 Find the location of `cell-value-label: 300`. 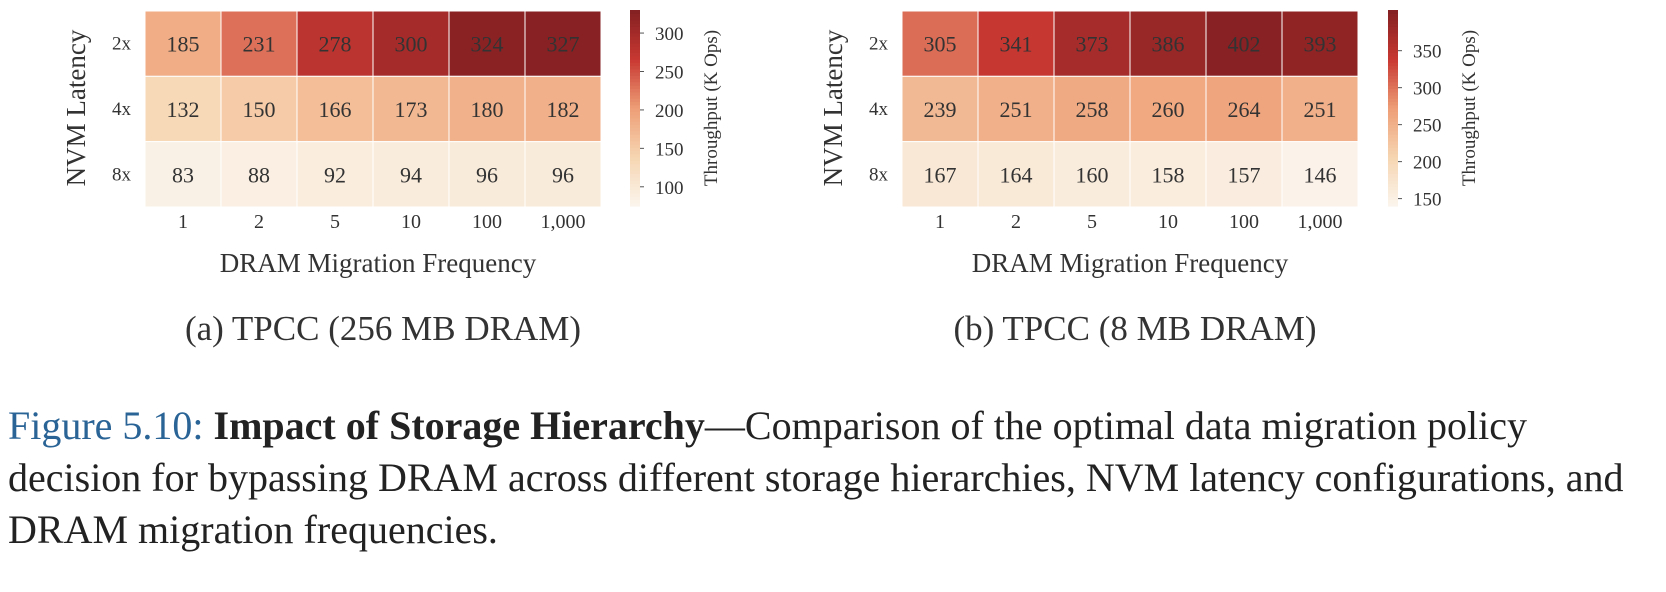

cell-value-label: 300 is located at coordinates (411, 44).